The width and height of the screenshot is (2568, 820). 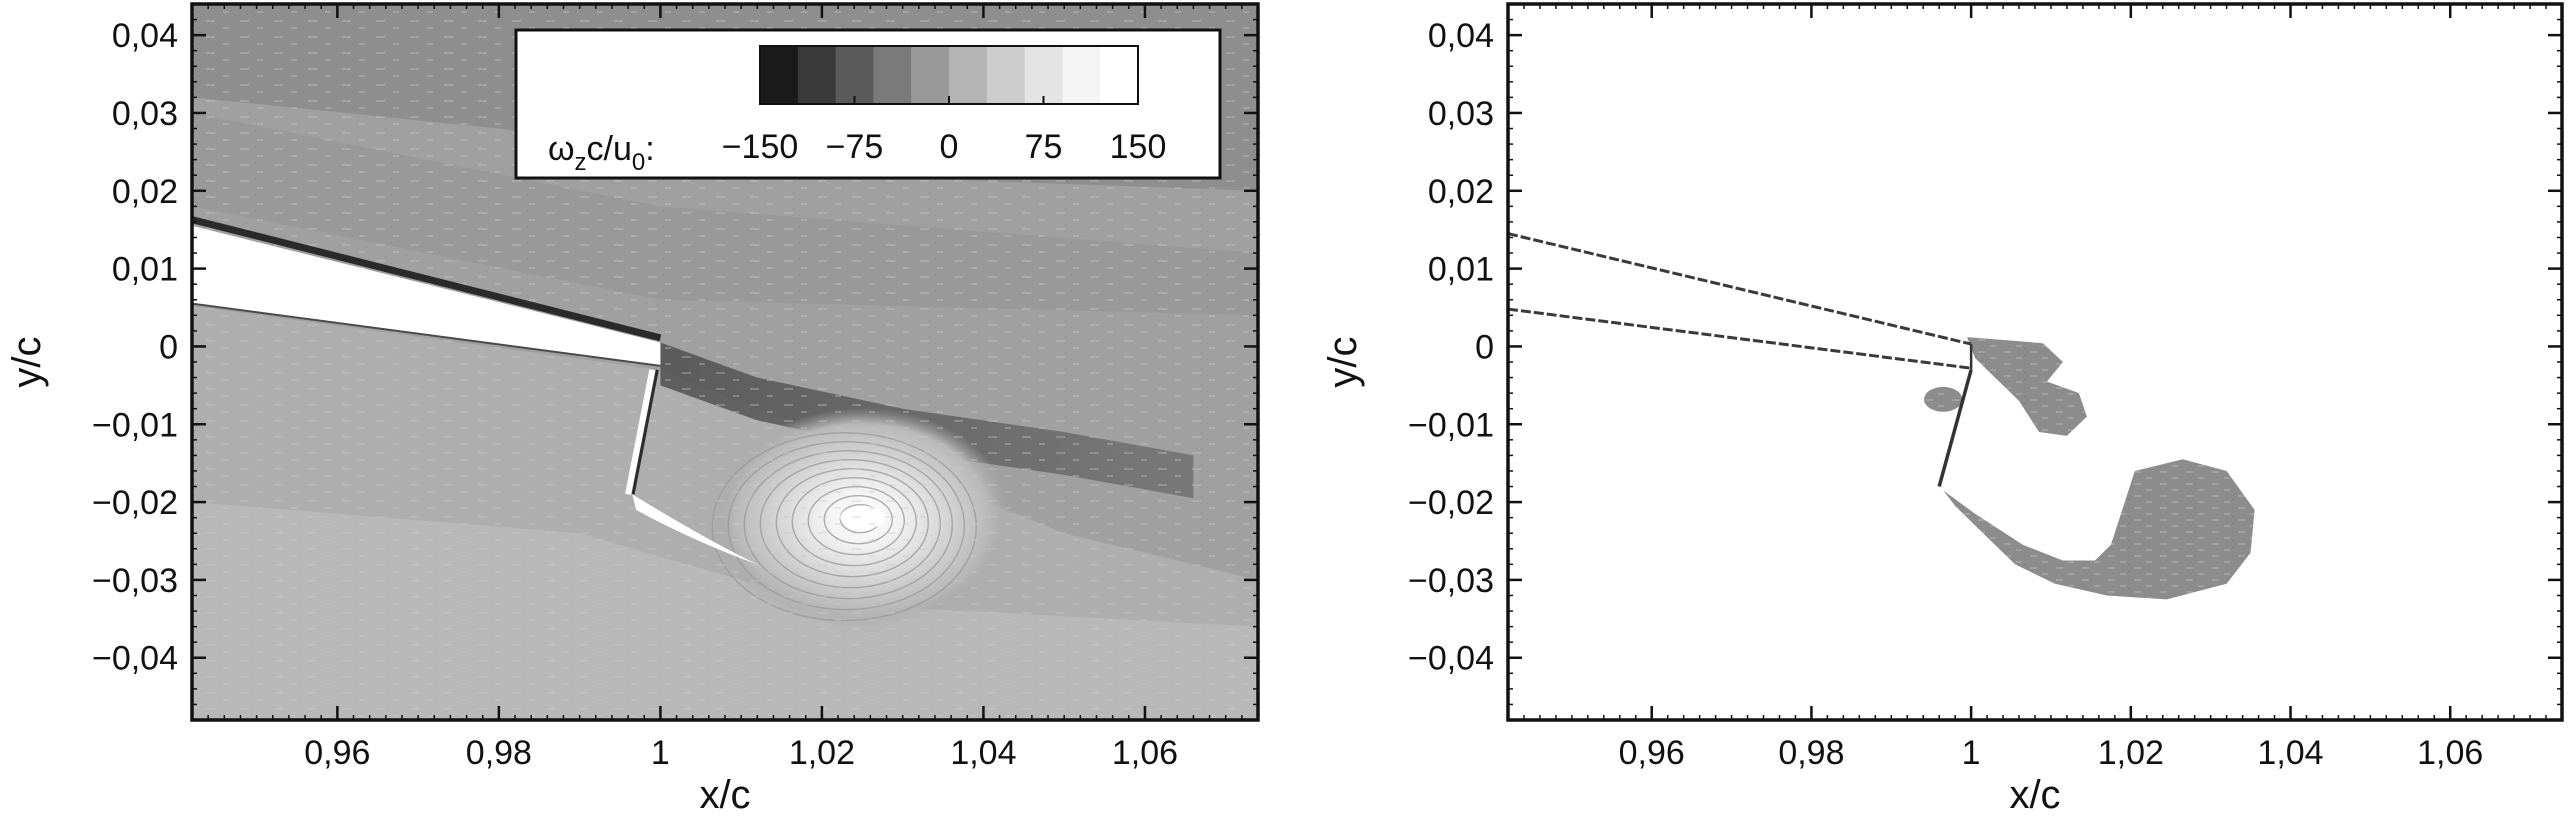 What do you see at coordinates (638, 162) in the screenshot?
I see `colorbar-label-part: 0` at bounding box center [638, 162].